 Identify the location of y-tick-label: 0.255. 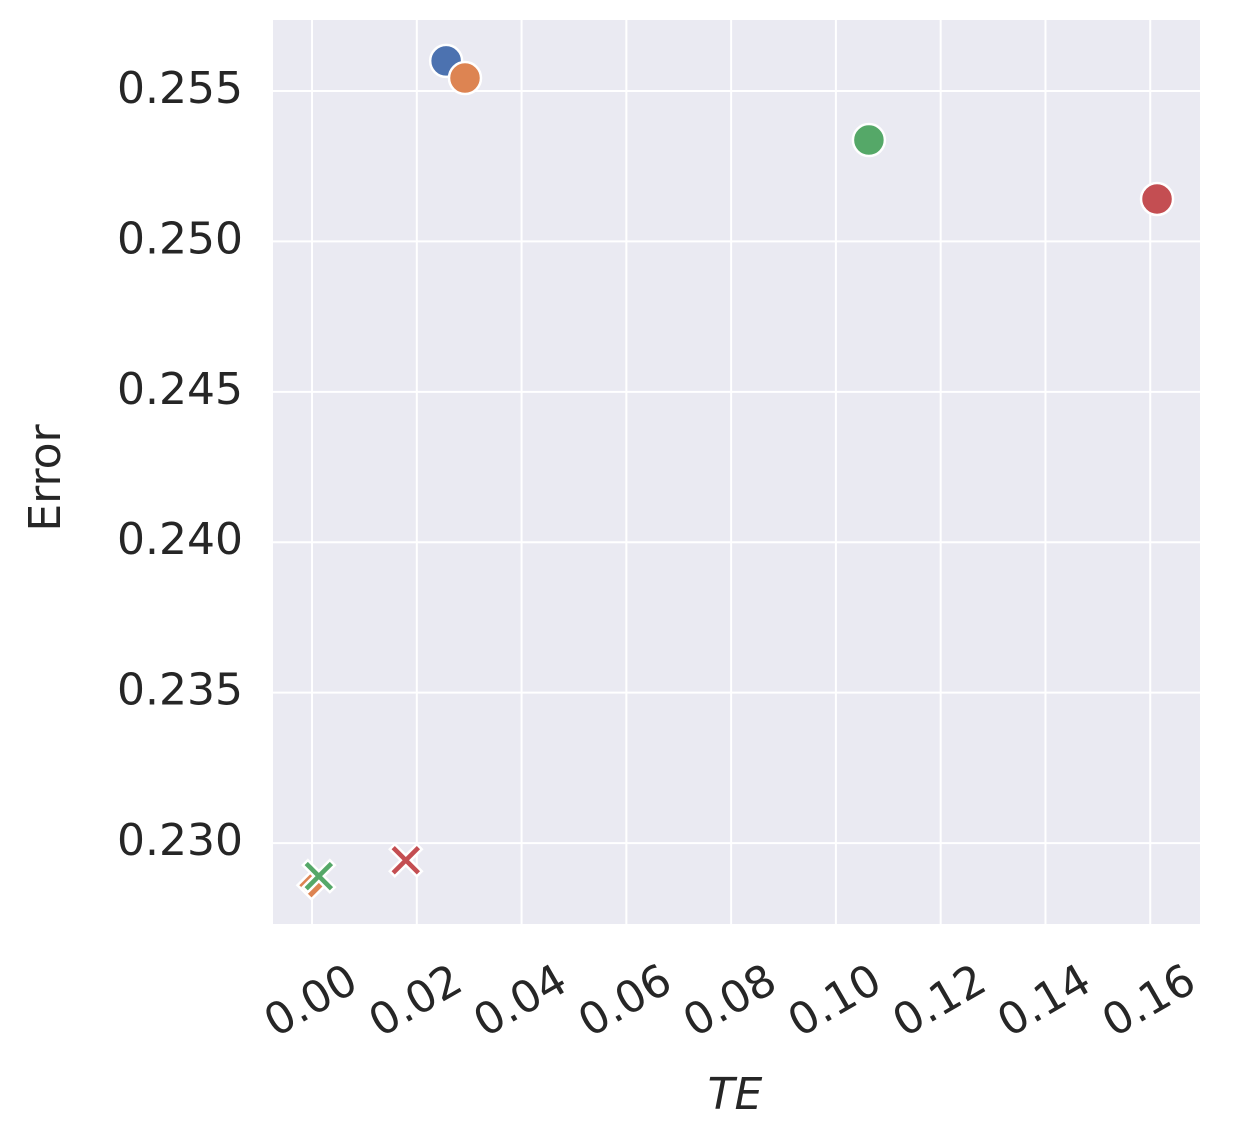
(180, 88).